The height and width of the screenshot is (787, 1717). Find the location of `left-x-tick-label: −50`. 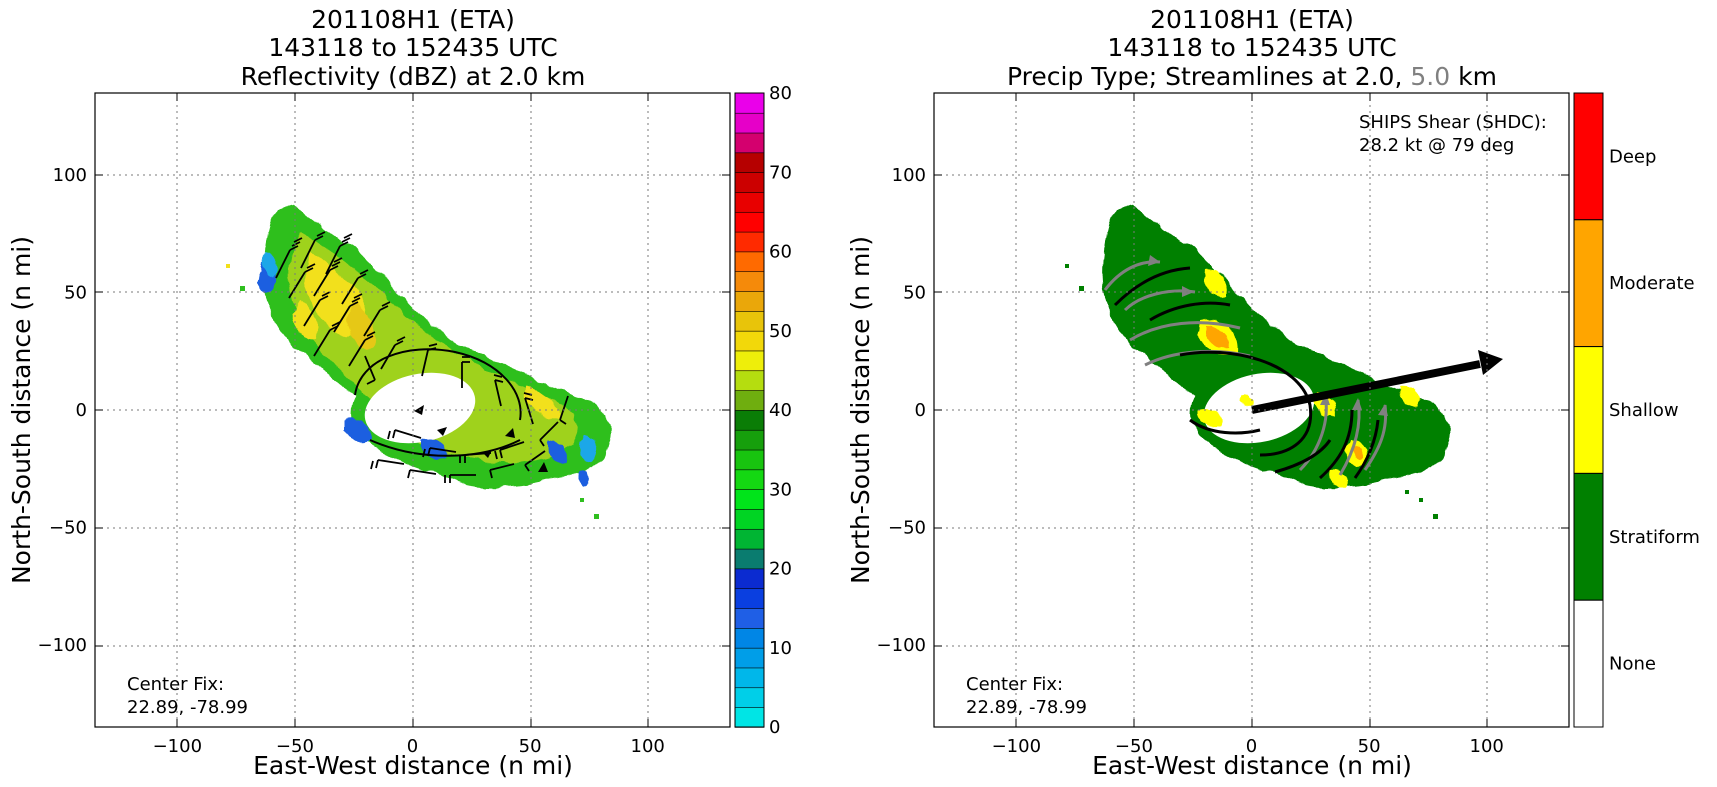

left-x-tick-label: −50 is located at coordinates (295, 746).